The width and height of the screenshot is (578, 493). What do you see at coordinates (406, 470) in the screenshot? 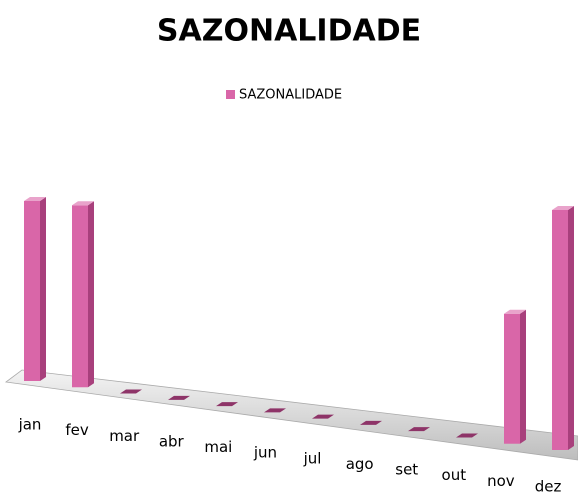
I see `x-tick-label: set` at bounding box center [406, 470].